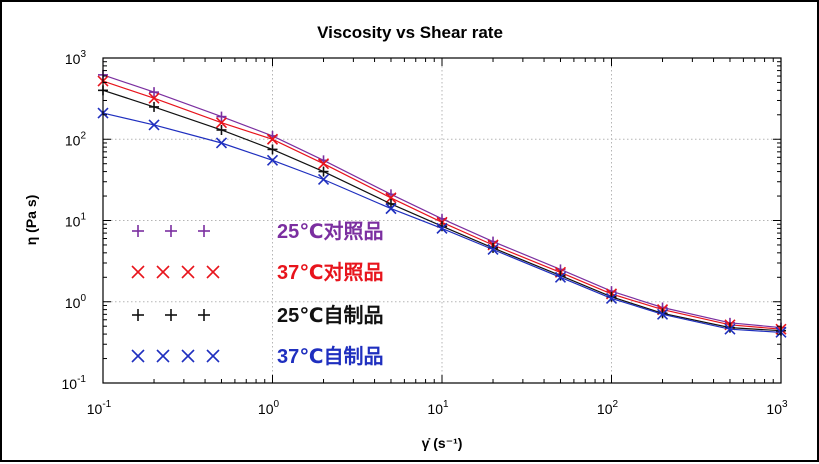  I want to click on x-tick-label: 10⁰, so click(269, 408).